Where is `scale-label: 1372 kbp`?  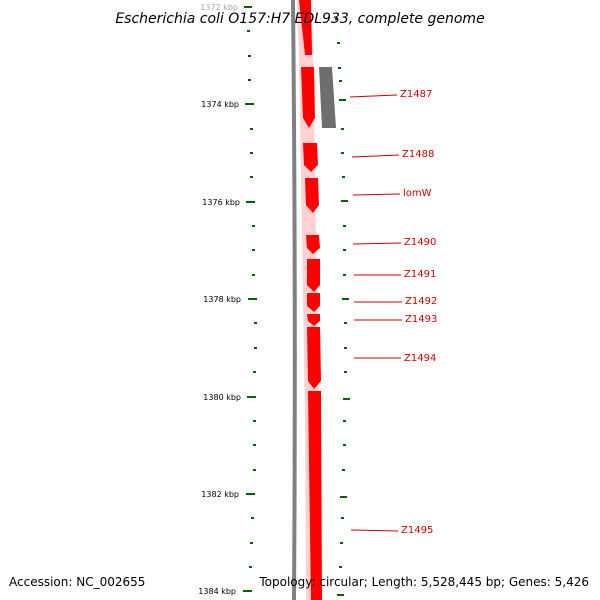 scale-label: 1372 kbp is located at coordinates (219, 7).